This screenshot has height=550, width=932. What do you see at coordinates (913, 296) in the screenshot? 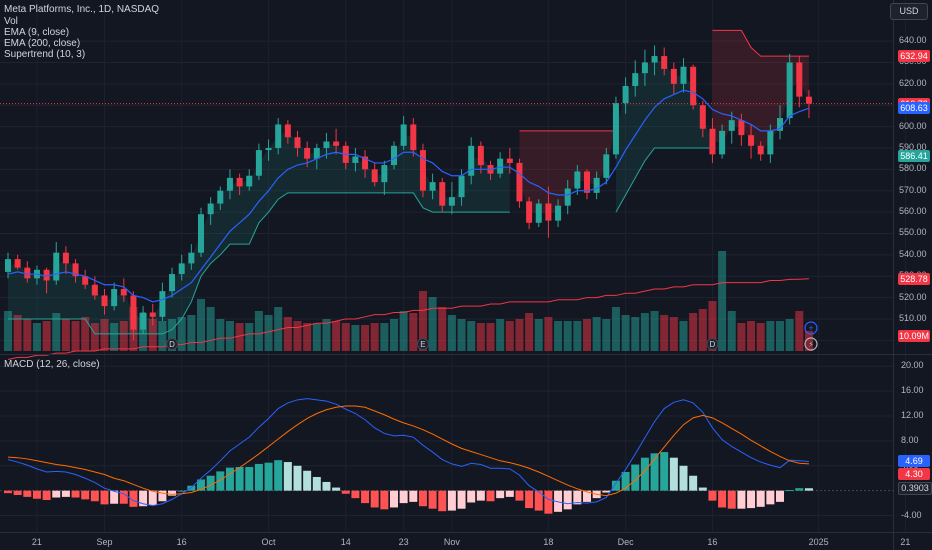
I see `price-axis-label: 520.00` at bounding box center [913, 296].